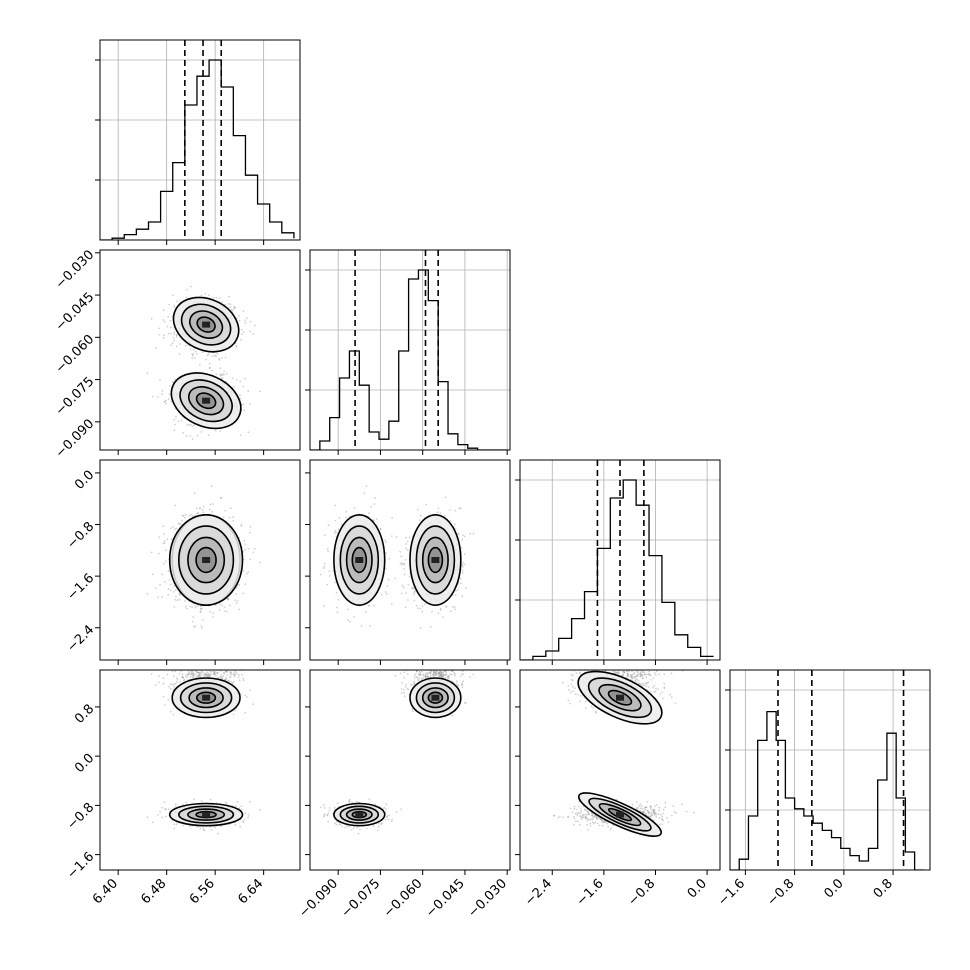 This screenshot has height=970, width=970. What do you see at coordinates (75, 439) in the screenshot?
I see `y-tick-label-1-0: −0.090` at bounding box center [75, 439].